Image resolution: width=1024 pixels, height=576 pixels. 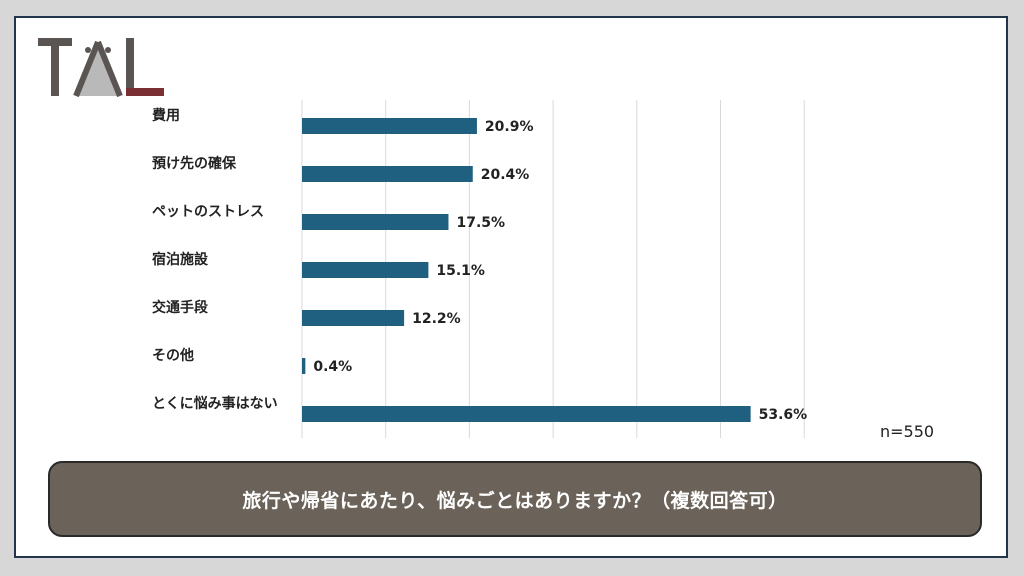 What do you see at coordinates (460, 271) in the screenshot?
I see `value-label: 15.1%` at bounding box center [460, 271].